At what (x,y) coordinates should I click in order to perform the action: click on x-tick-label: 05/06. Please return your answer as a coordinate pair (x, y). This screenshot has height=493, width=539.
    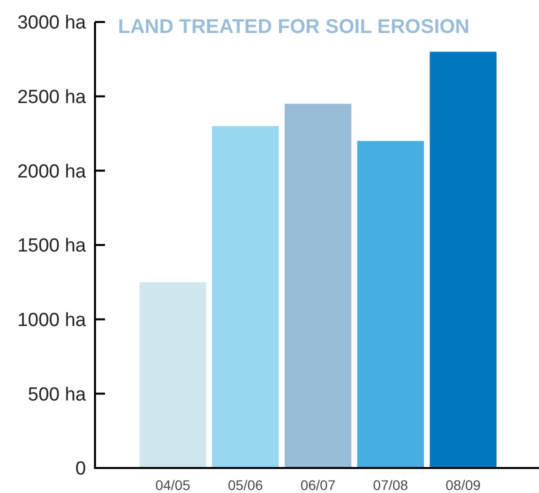
    Looking at the image, I should click on (246, 485).